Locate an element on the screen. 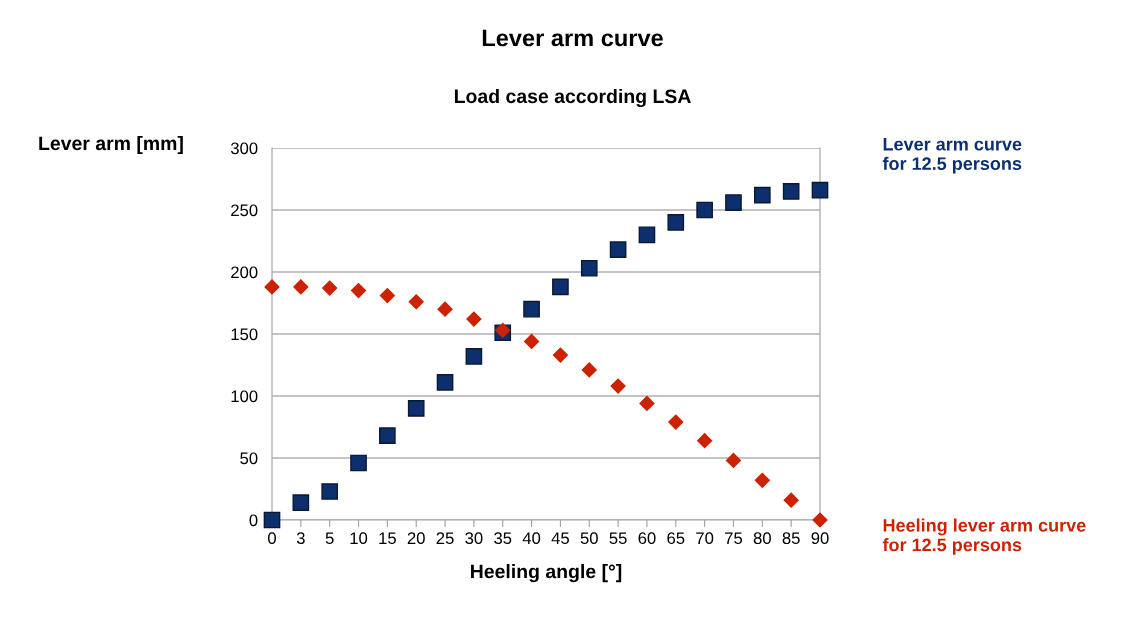 The width and height of the screenshot is (1145, 619). y-tick-label: 200 is located at coordinates (244, 272).